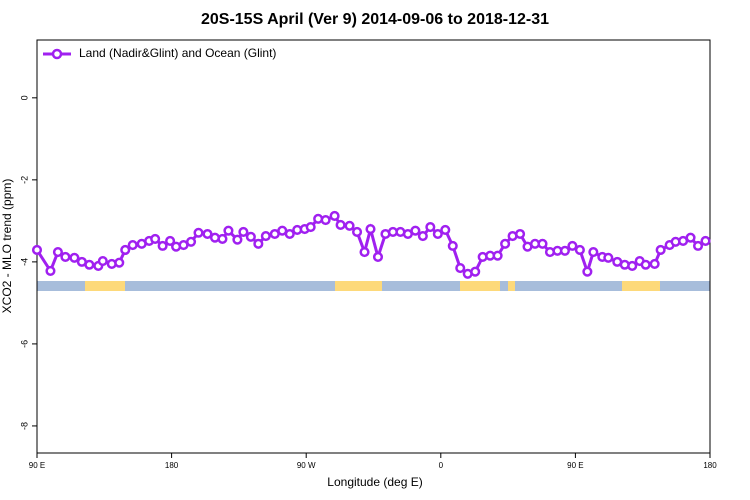  Describe the element at coordinates (441, 465) in the screenshot. I see `x-tick-label: 0` at that location.